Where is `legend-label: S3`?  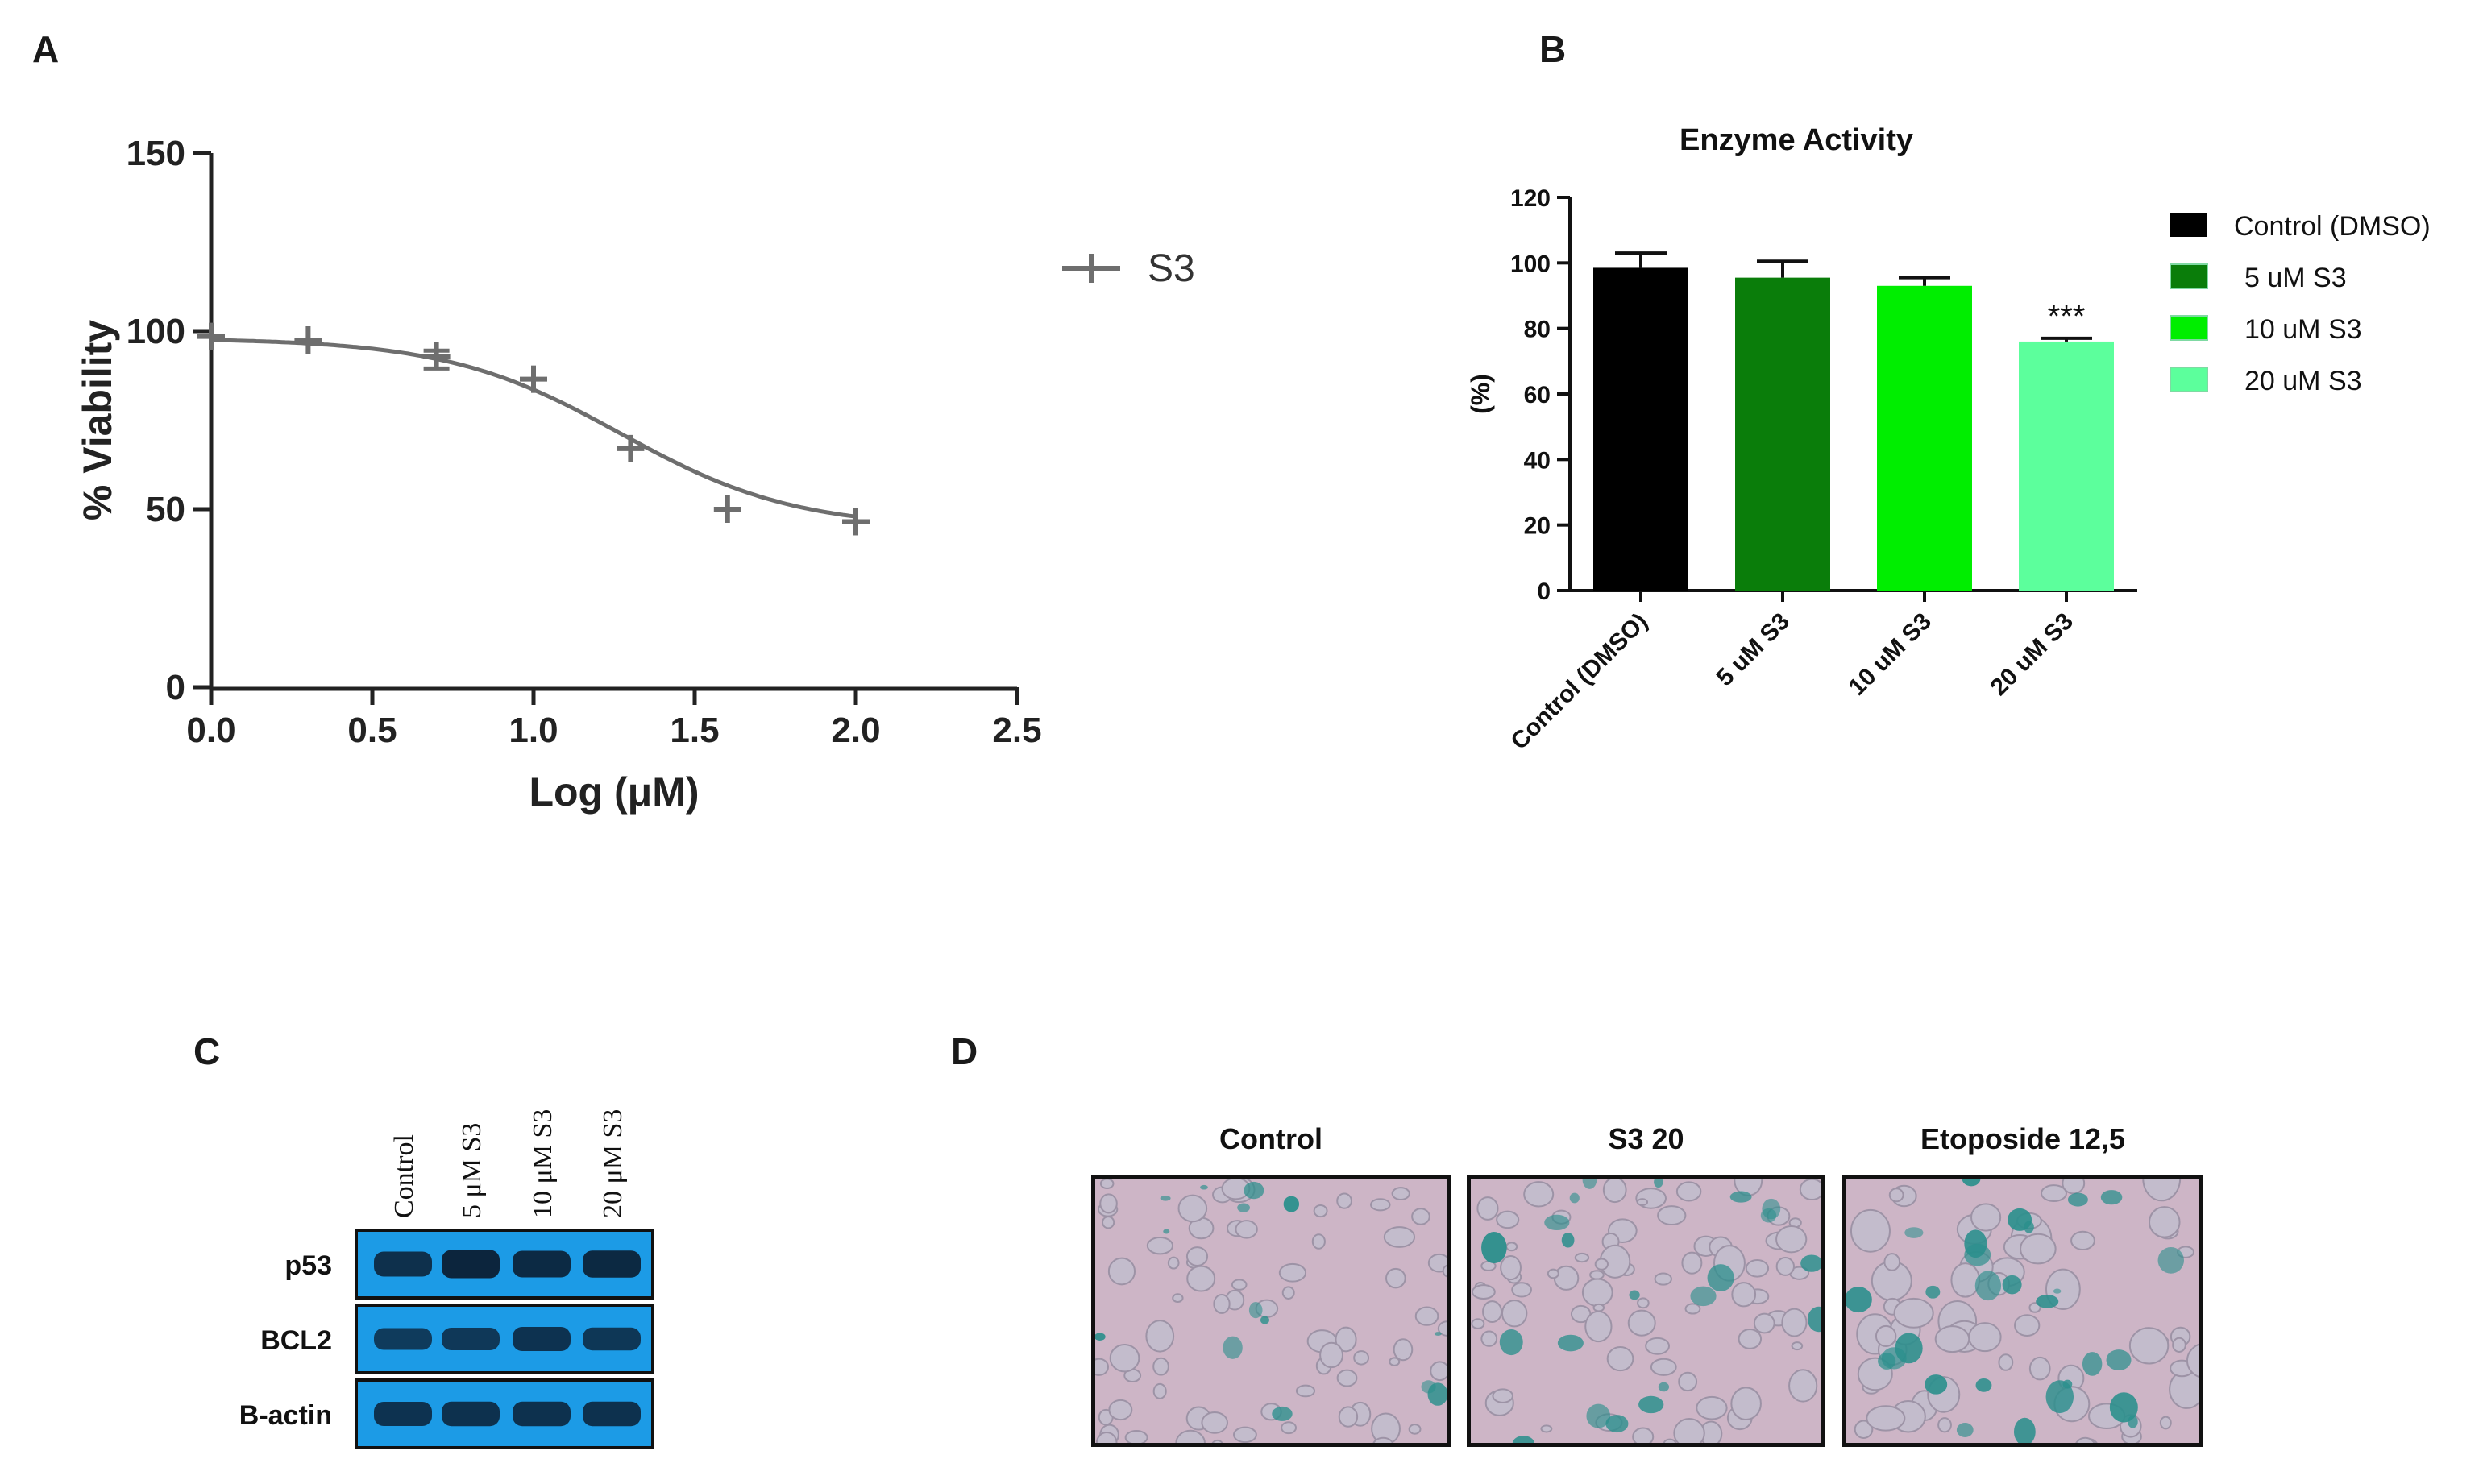
legend-label: S3 is located at coordinates (1171, 268).